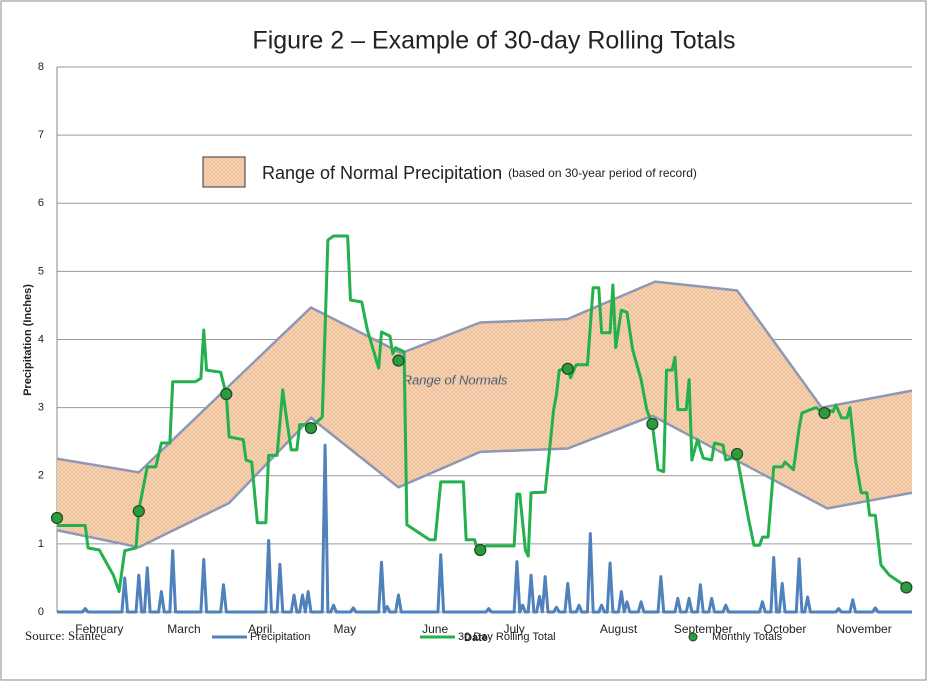 The width and height of the screenshot is (927, 681). What do you see at coordinates (602, 173) in the screenshot?
I see `range-legend-note: (based on 30-year period of record)` at bounding box center [602, 173].